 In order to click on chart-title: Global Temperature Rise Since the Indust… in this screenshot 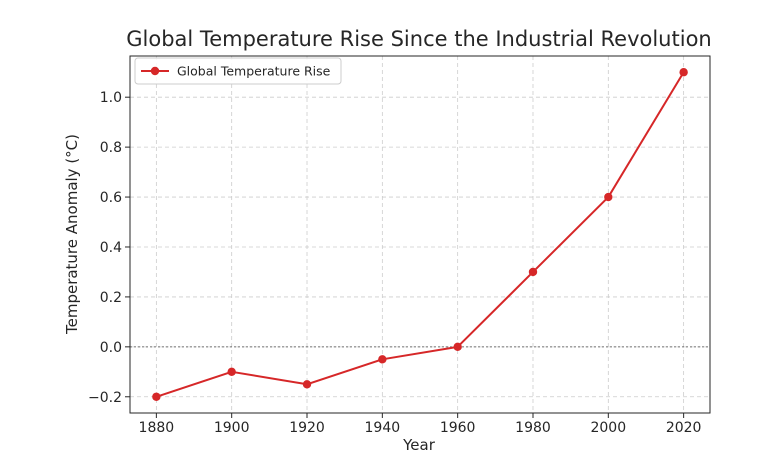, I will do `click(418, 39)`.